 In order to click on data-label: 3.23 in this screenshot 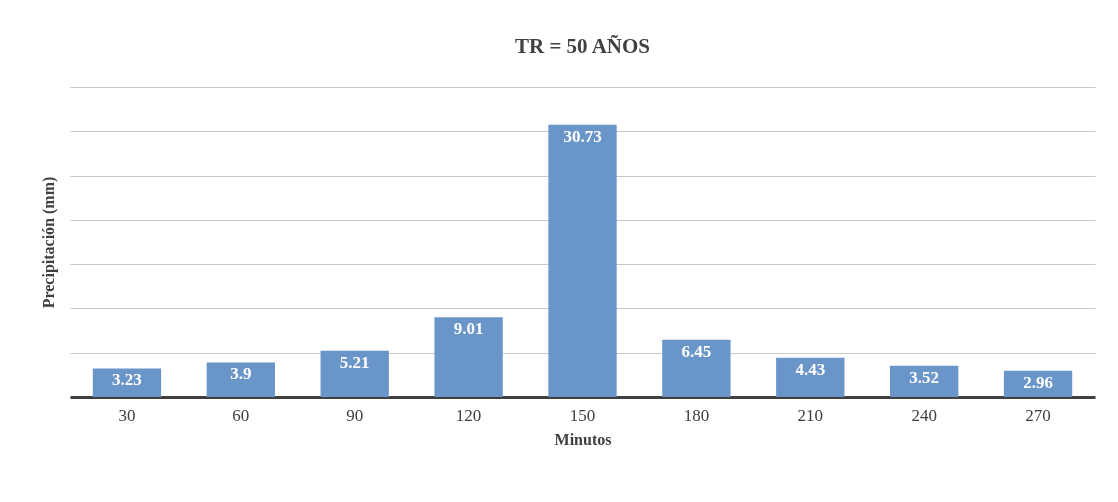, I will do `click(127, 380)`.